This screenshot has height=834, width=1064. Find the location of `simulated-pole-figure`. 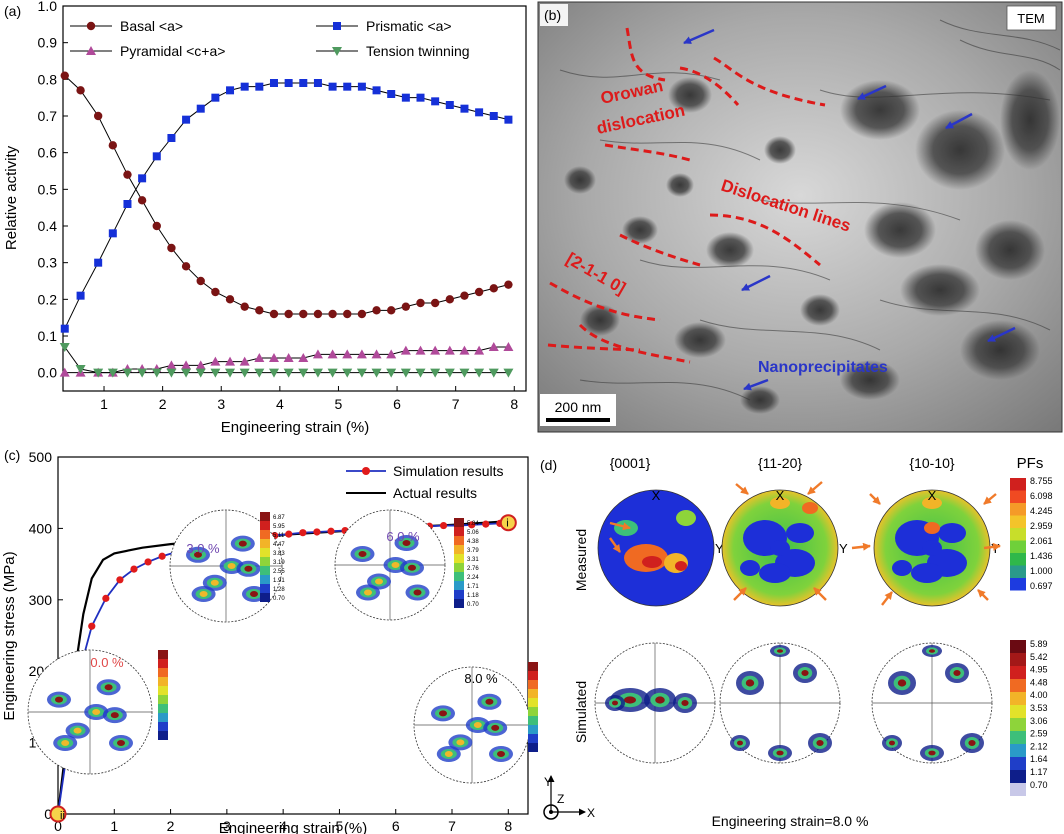

simulated-pole-figure is located at coordinates (932, 703).